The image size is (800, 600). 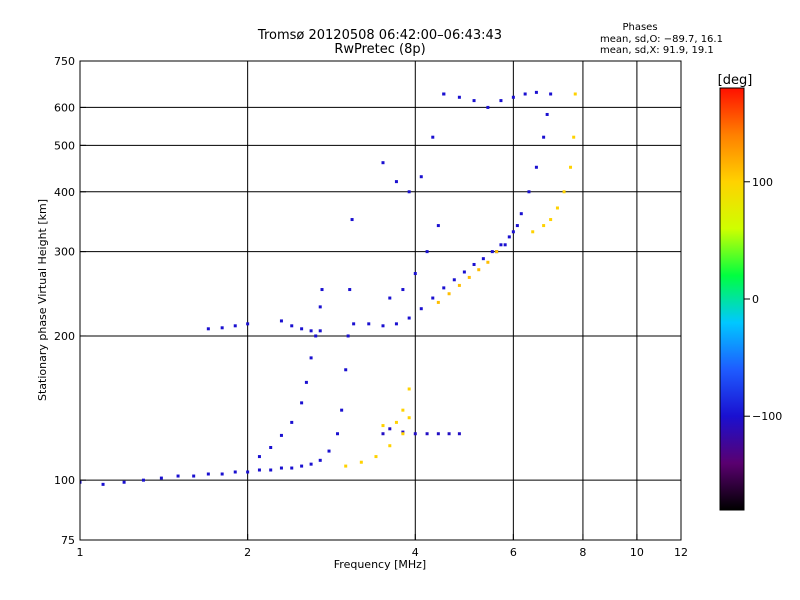 What do you see at coordinates (762, 182) in the screenshot?
I see `colorbar-tick-label: 100` at bounding box center [762, 182].